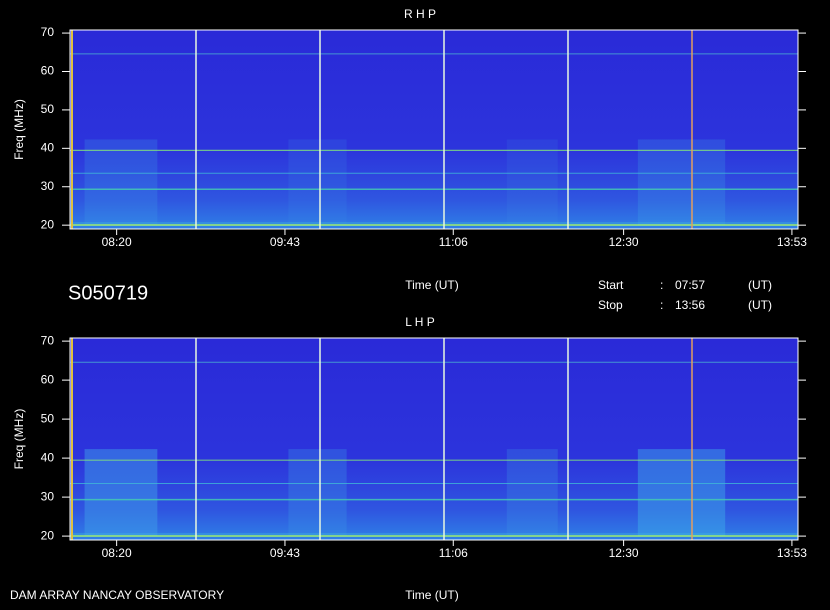  I want to click on stop-time: 13:56, so click(690, 305).